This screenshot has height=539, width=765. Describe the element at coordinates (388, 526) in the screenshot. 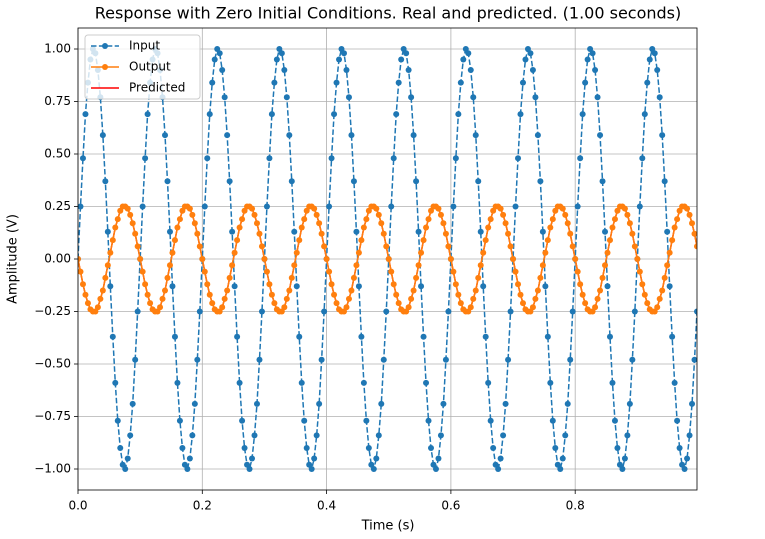

I see `x-axis-label: Time (s)` at that location.